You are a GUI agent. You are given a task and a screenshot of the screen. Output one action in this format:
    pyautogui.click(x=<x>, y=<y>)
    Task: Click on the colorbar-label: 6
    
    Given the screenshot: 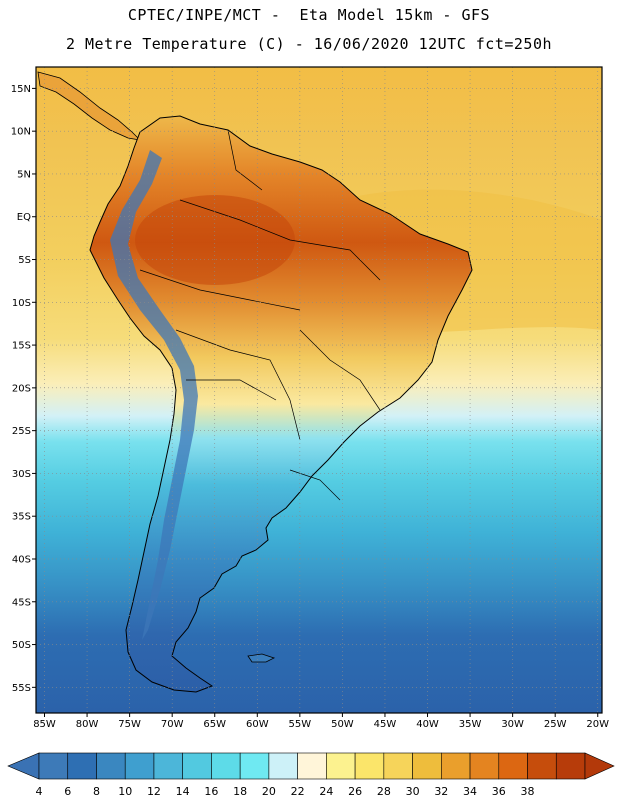 What is the action you would take?
    pyautogui.click(x=67, y=791)
    